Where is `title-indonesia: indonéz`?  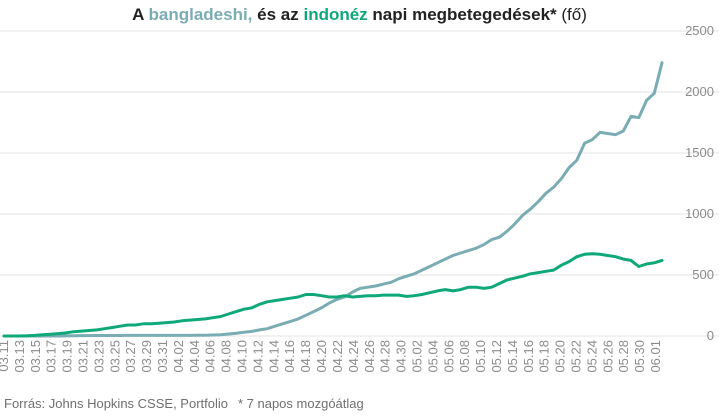 title-indonesia: indonéz is located at coordinates (335, 14).